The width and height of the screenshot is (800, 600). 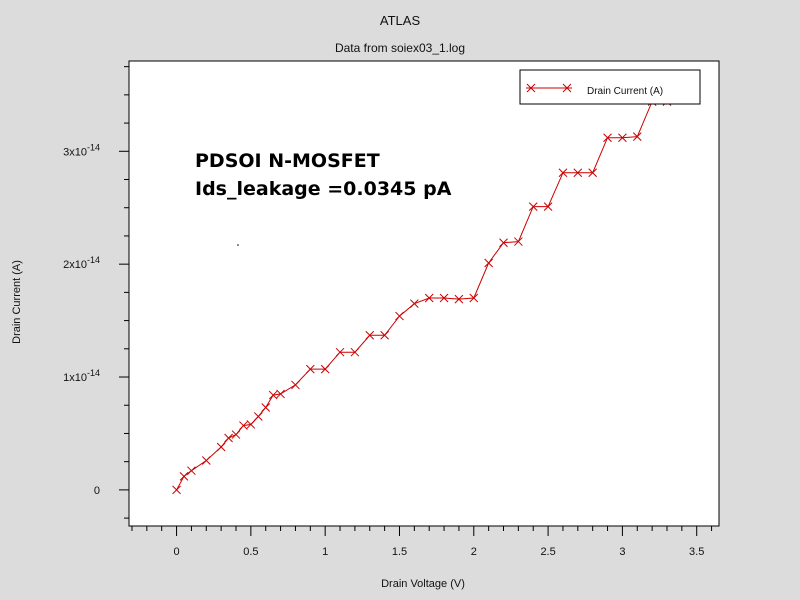 I want to click on x-tick-label: 3.5, so click(x=696, y=552).